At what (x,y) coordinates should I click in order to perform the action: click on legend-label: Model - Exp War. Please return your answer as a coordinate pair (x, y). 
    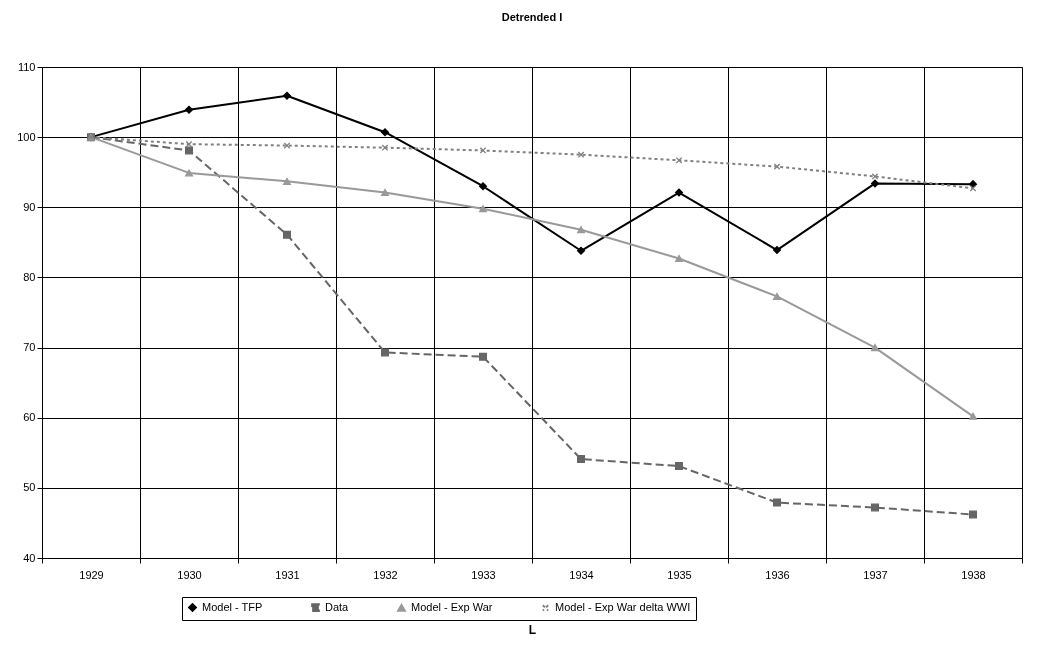
    Looking at the image, I should click on (452, 606).